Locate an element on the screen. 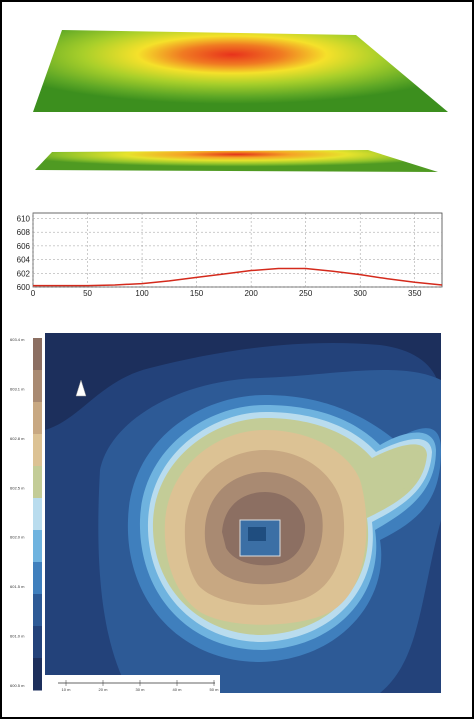  surface-3d is located at coordinates (240, 71).